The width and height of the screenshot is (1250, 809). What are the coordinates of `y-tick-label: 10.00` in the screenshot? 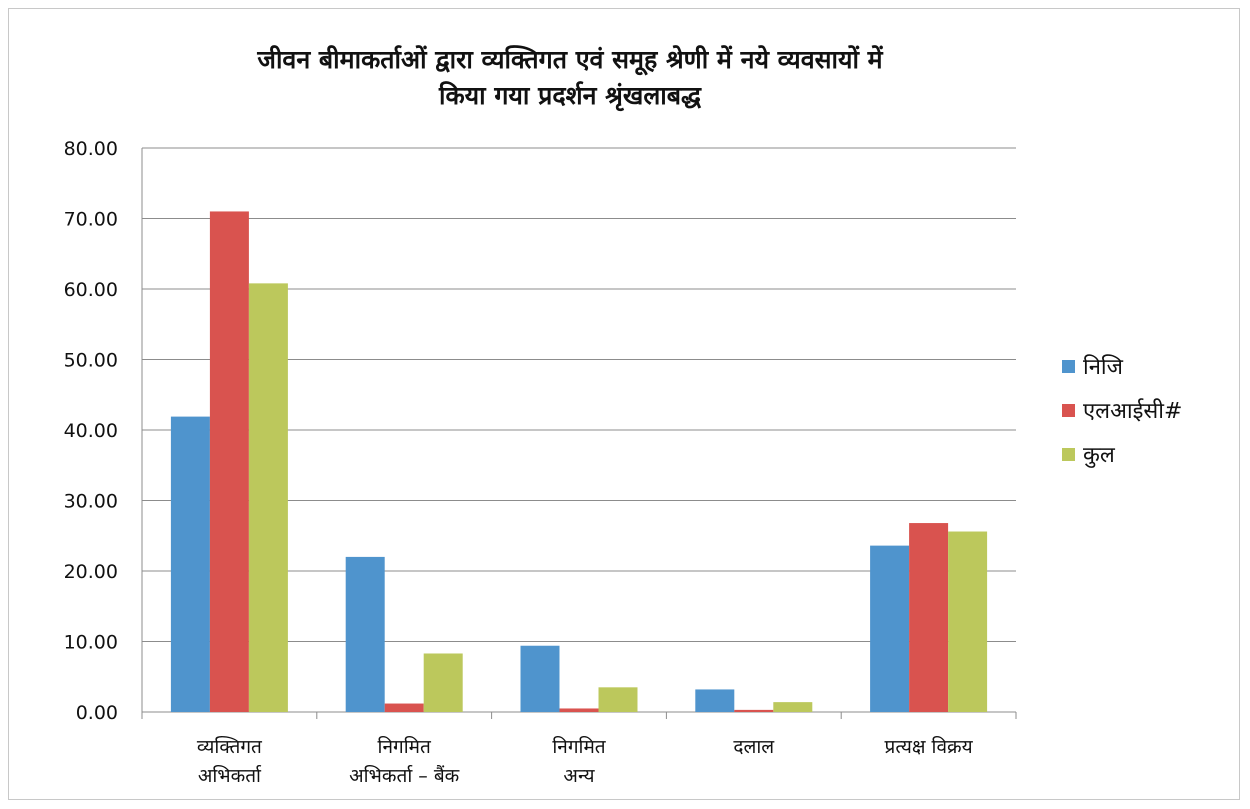 It's located at (91, 643).